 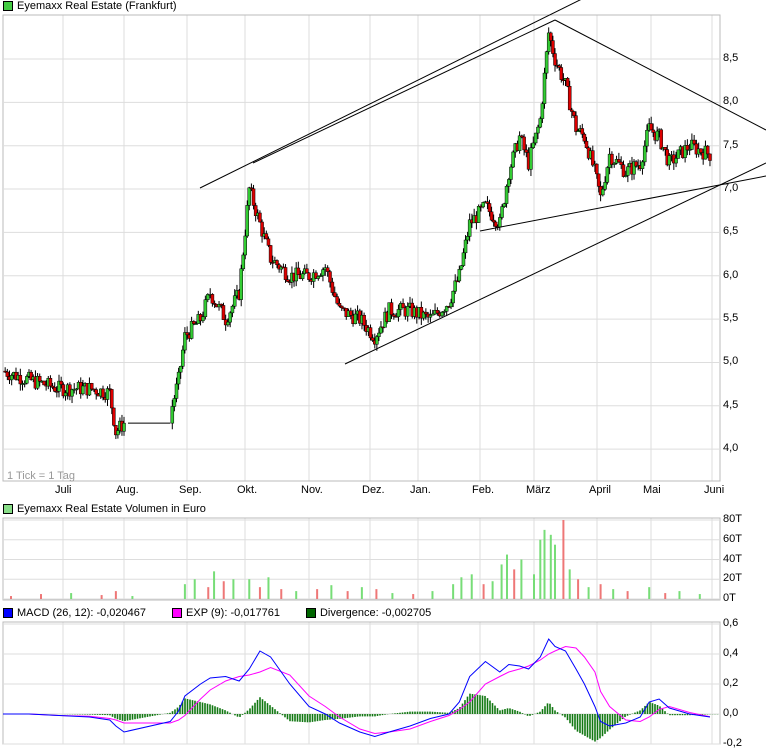 I want to click on exp-swatch-icon, so click(x=177, y=613).